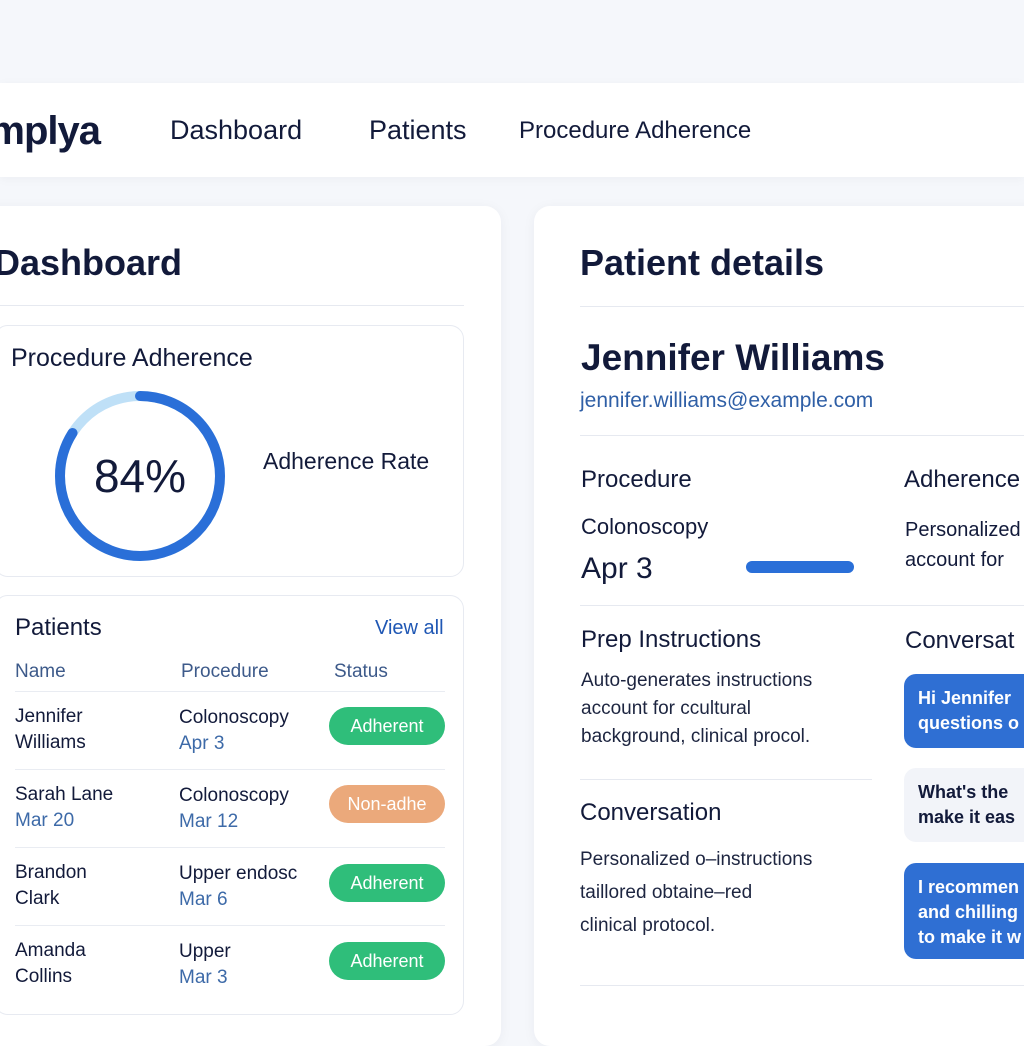 The width and height of the screenshot is (1024, 1046). What do you see at coordinates (409, 628) in the screenshot?
I see `view-all-link: View all` at bounding box center [409, 628].